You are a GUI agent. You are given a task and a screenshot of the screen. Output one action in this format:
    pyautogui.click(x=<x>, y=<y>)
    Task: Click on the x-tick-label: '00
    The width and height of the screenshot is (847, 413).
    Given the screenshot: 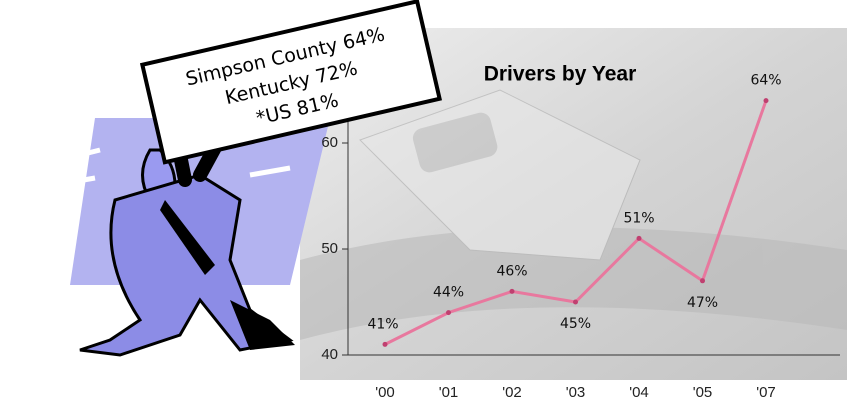 What is the action you would take?
    pyautogui.click(x=385, y=392)
    